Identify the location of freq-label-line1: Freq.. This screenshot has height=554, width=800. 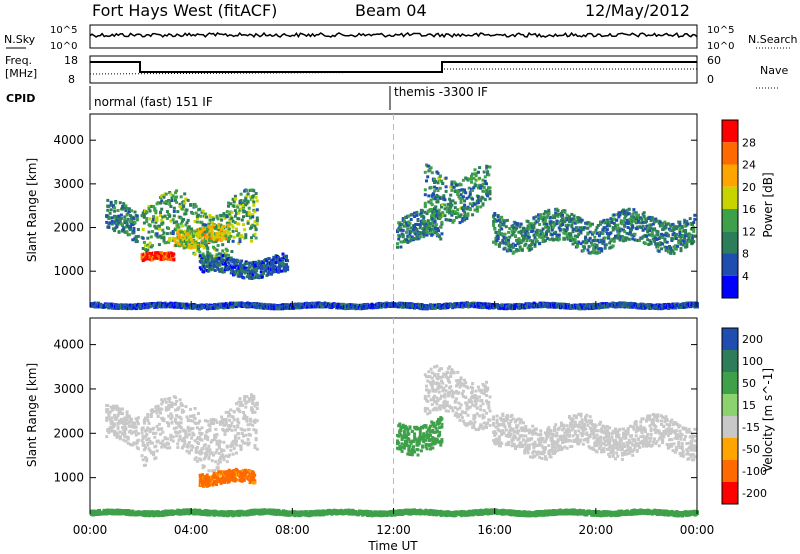
(18, 60).